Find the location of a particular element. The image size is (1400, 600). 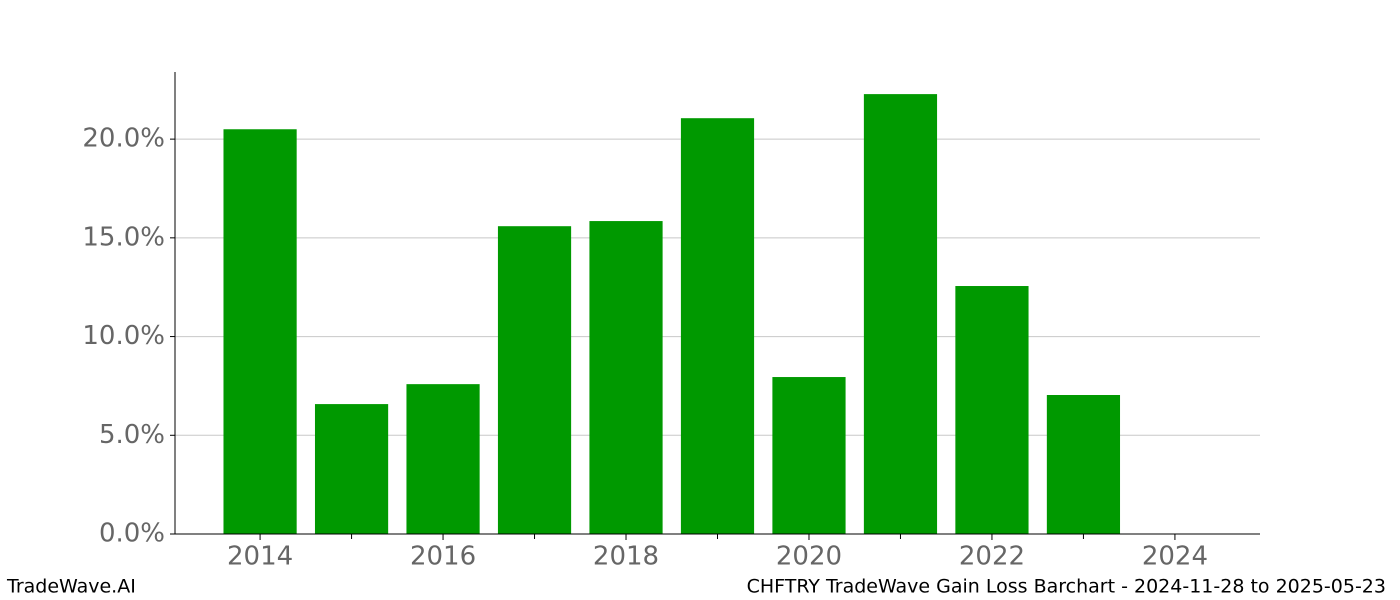

y-tick-label: 15.0% is located at coordinates (123, 237).